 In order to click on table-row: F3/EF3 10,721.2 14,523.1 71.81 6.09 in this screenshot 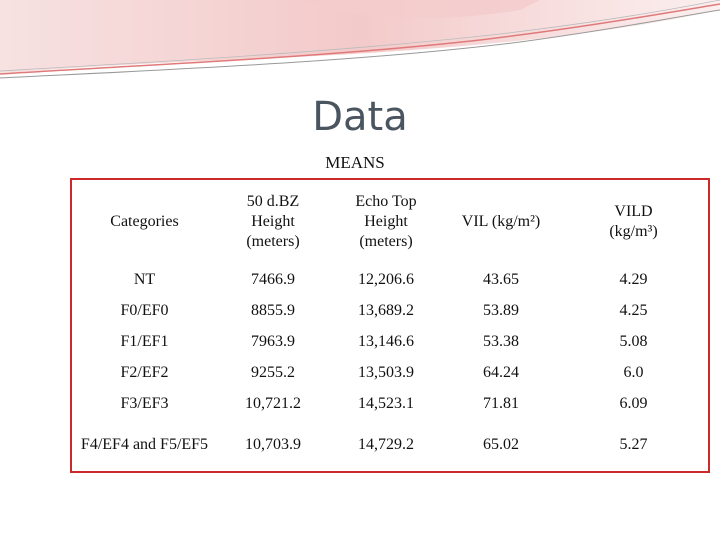, I will do `click(390, 403)`.